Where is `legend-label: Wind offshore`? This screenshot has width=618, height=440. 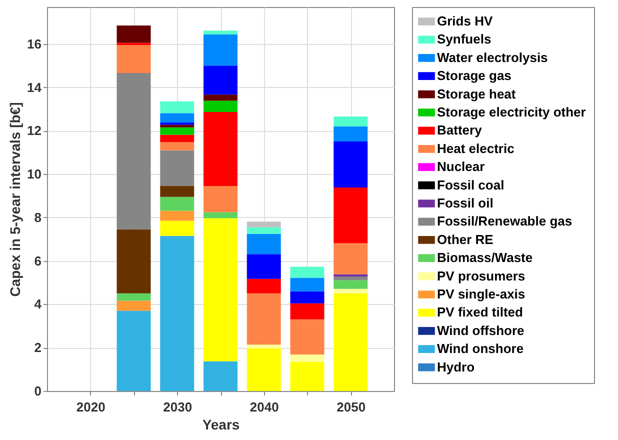 legend-label: Wind offshore is located at coordinates (480, 330).